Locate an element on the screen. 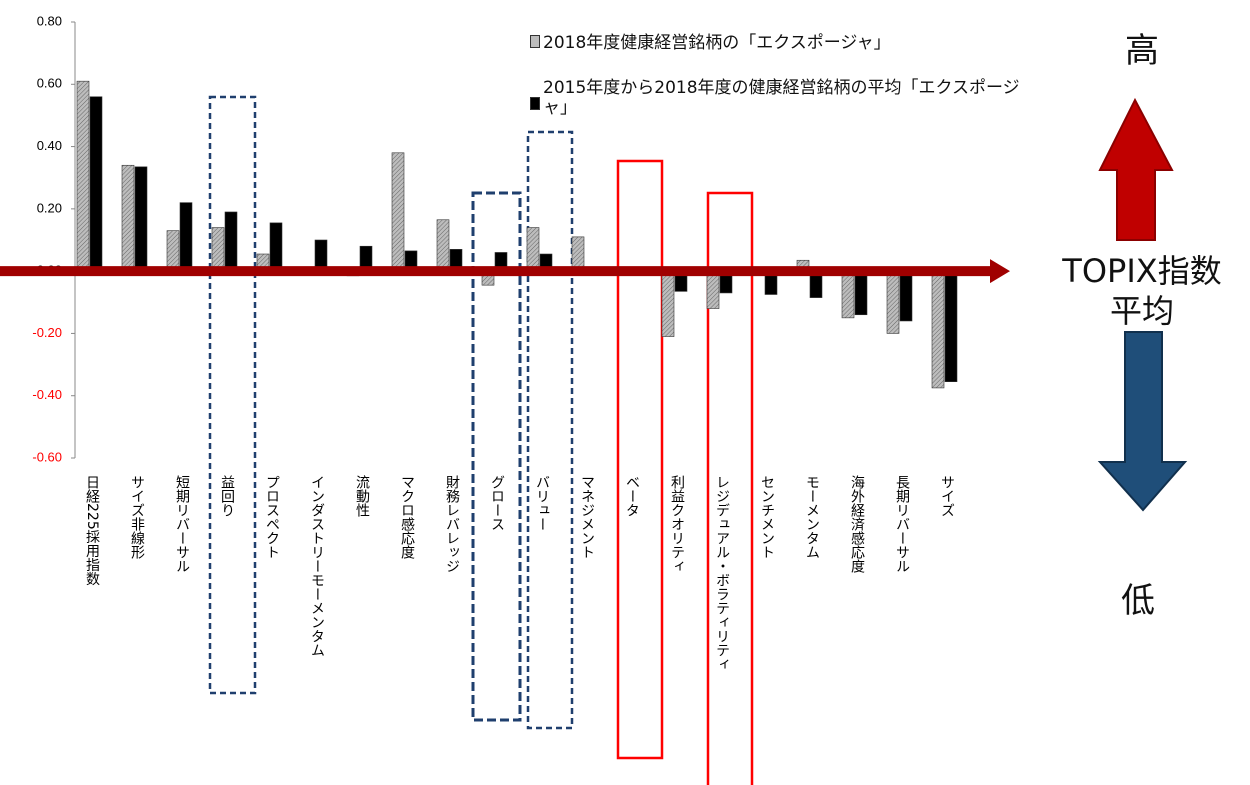  y-tick-label: -0.40 is located at coordinates (47, 394).